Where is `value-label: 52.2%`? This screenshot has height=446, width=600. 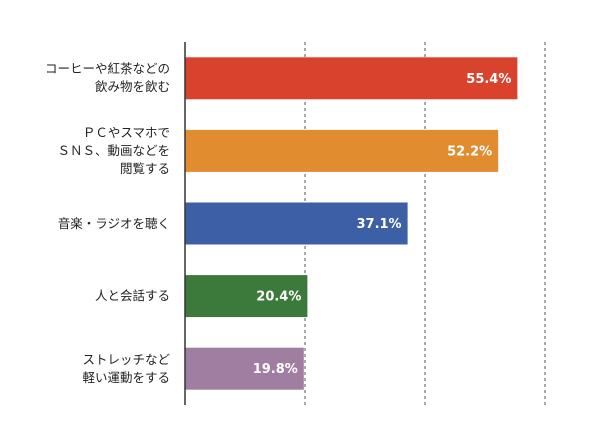 value-label: 52.2% is located at coordinates (469, 151).